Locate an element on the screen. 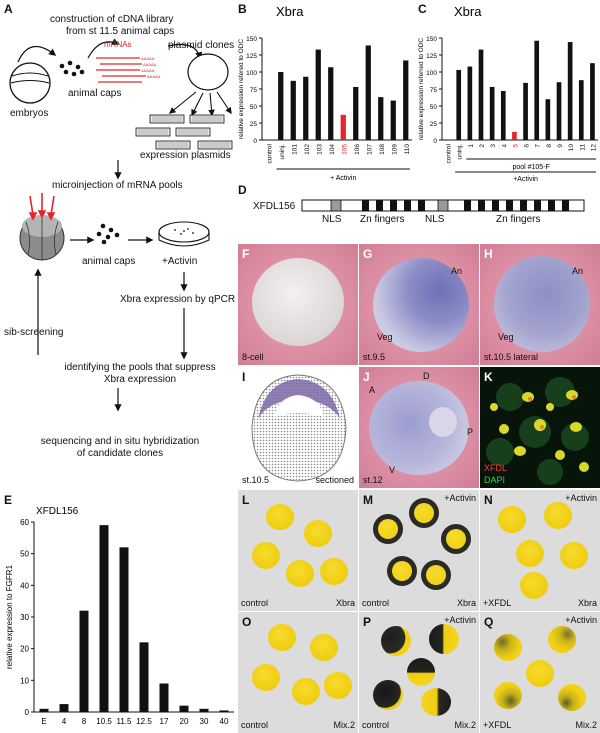 This screenshot has width=600, height=733. photo-n: +Activin +XFDL Xbra N is located at coordinates (540, 550).